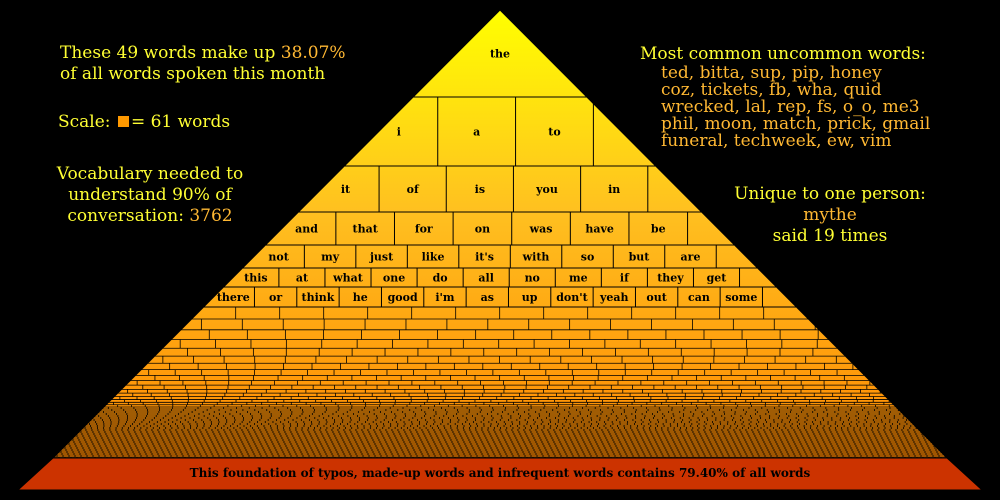 This screenshot has height=500, width=1000. What do you see at coordinates (691, 257) in the screenshot?
I see `word-label: are` at bounding box center [691, 257].